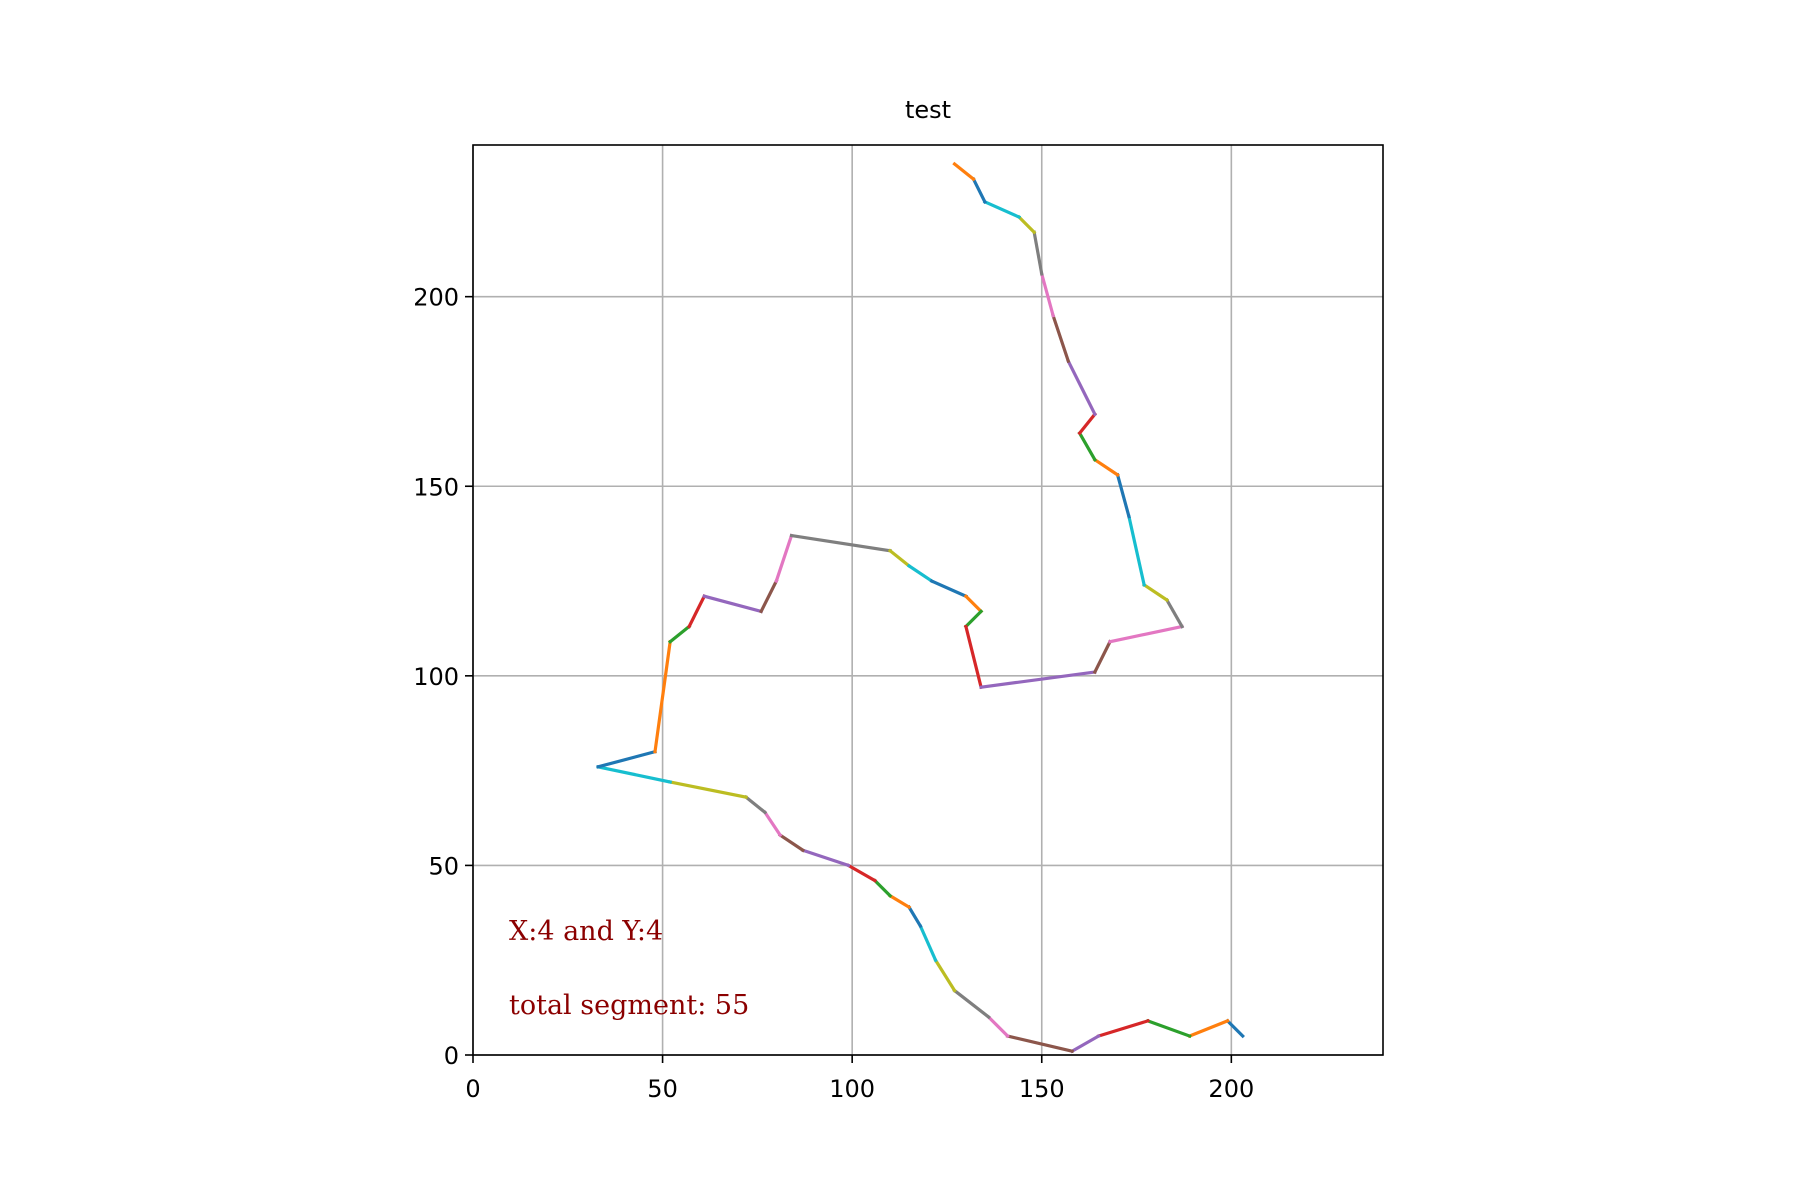 The image size is (1800, 1200). I want to click on x-tick-label: 0, so click(472, 1089).